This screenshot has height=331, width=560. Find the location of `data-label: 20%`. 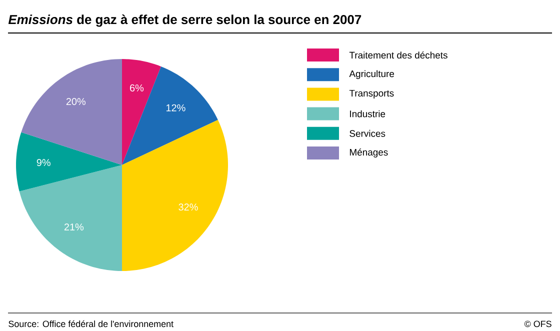

data-label: 20% is located at coordinates (76, 102).